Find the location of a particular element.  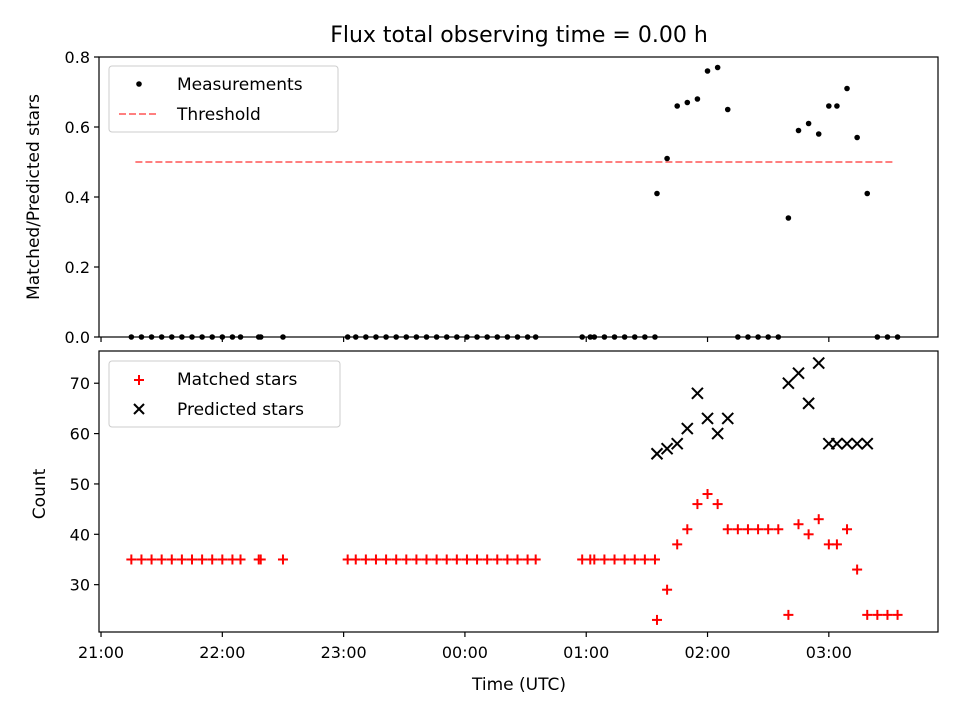

y-tick-label: 0.4 is located at coordinates (77, 197).